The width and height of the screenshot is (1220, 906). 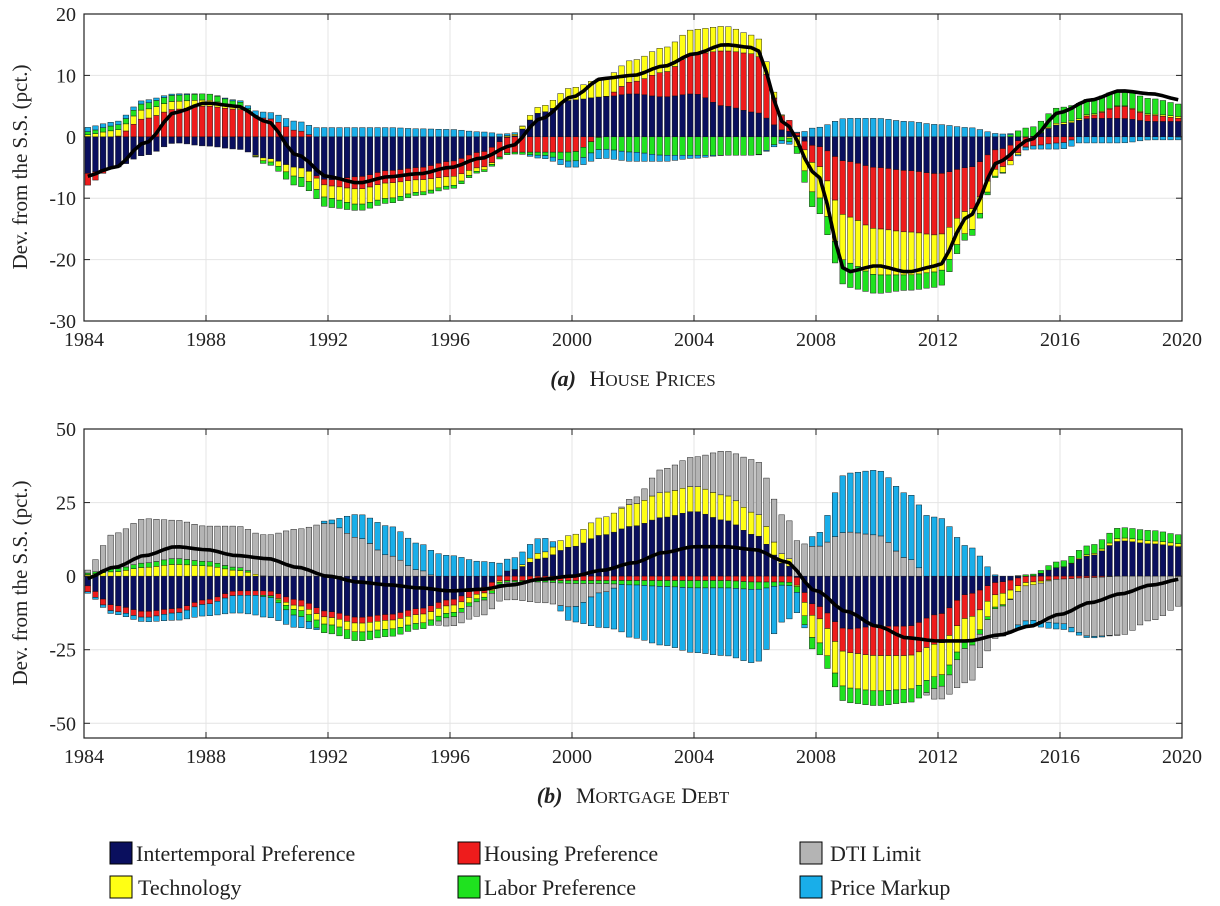 What do you see at coordinates (469, 853) in the screenshot?
I see `legend-swatch-housing` at bounding box center [469, 853].